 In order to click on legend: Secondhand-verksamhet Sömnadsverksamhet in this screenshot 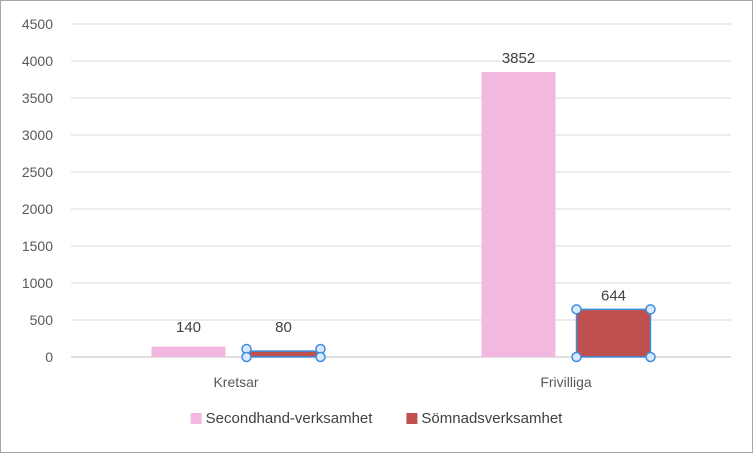, I will do `click(376, 418)`.